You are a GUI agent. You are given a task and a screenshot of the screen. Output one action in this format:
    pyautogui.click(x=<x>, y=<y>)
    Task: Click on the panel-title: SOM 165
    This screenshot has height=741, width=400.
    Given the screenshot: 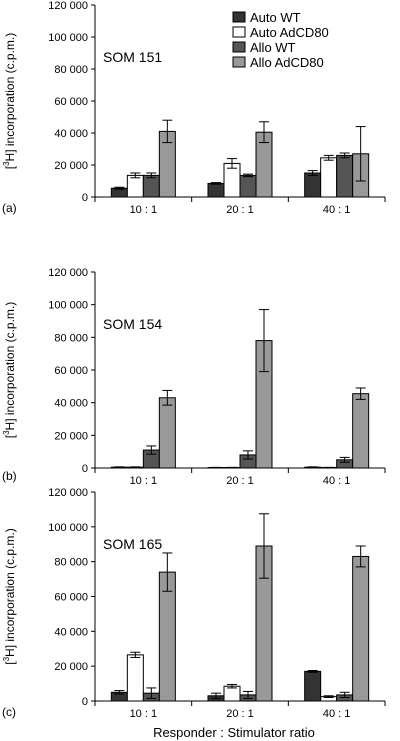 What is the action you would take?
    pyautogui.click(x=132, y=544)
    